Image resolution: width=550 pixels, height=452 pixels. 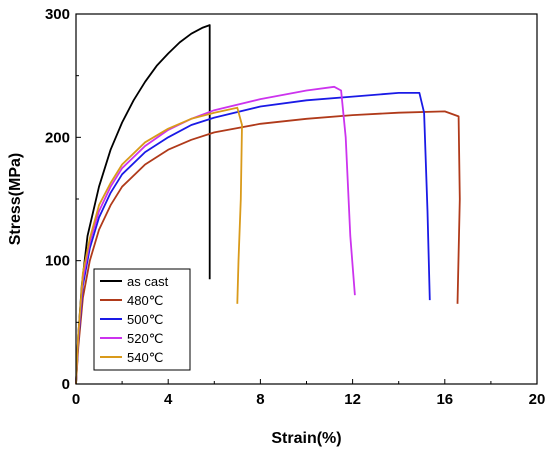 What do you see at coordinates (57, 137) in the screenshot?
I see `y-tick-label: 200` at bounding box center [57, 137].